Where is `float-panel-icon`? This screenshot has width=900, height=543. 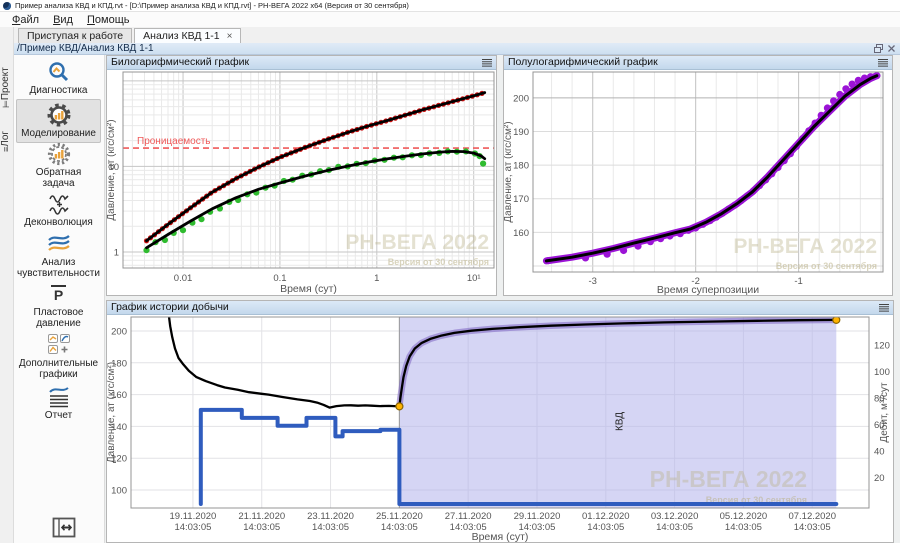
float-panel-icon is located at coordinates (878, 48).